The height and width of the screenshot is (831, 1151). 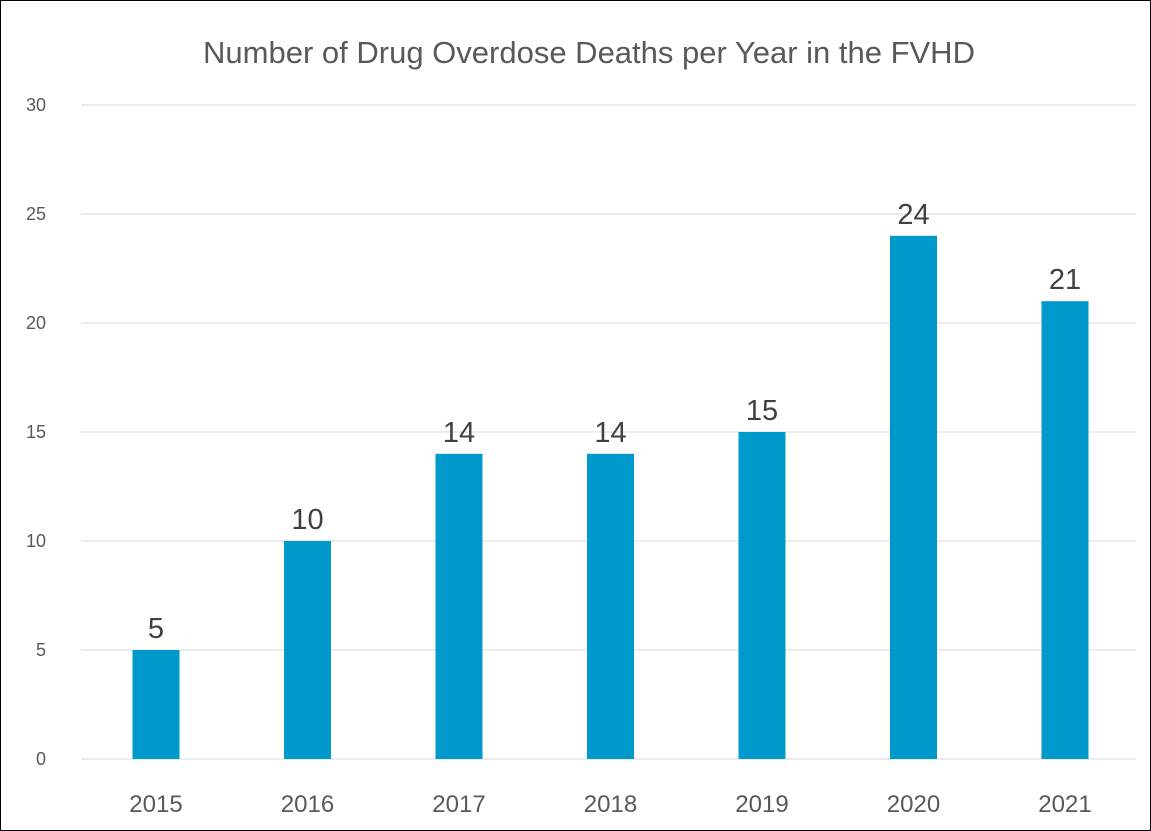 What do you see at coordinates (307, 520) in the screenshot?
I see `data-label: 10` at bounding box center [307, 520].